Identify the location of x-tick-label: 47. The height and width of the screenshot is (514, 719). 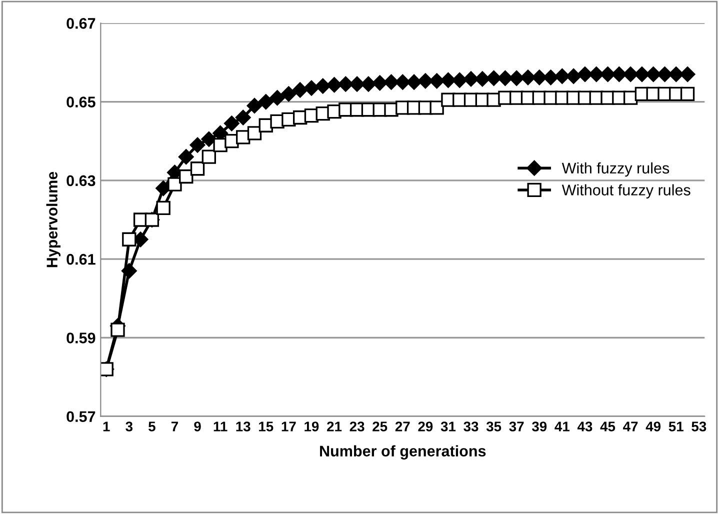
(630, 427).